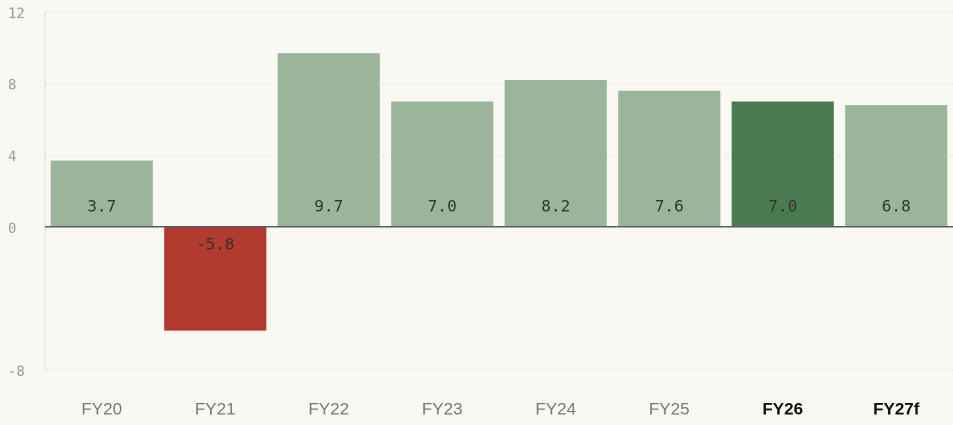 This screenshot has height=425, width=953. What do you see at coordinates (328, 408) in the screenshot?
I see `x-tick-label: FY22` at bounding box center [328, 408].